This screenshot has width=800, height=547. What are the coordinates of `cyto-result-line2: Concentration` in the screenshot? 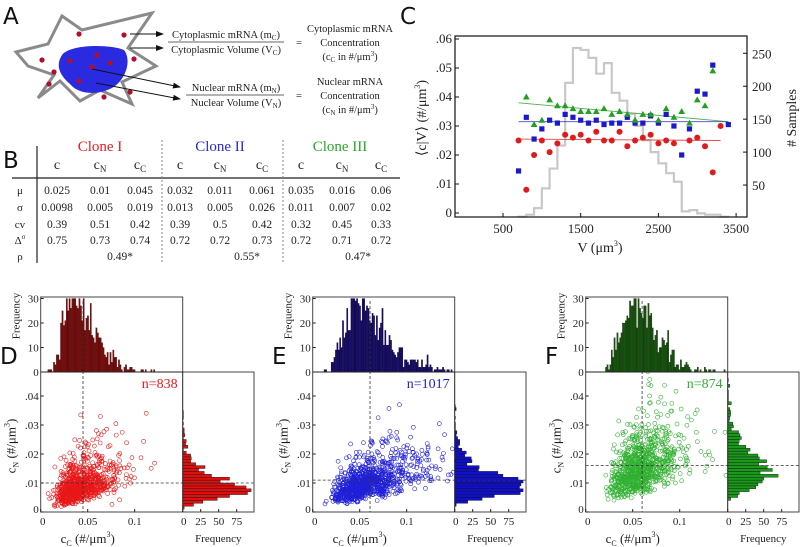 It's located at (350, 43).